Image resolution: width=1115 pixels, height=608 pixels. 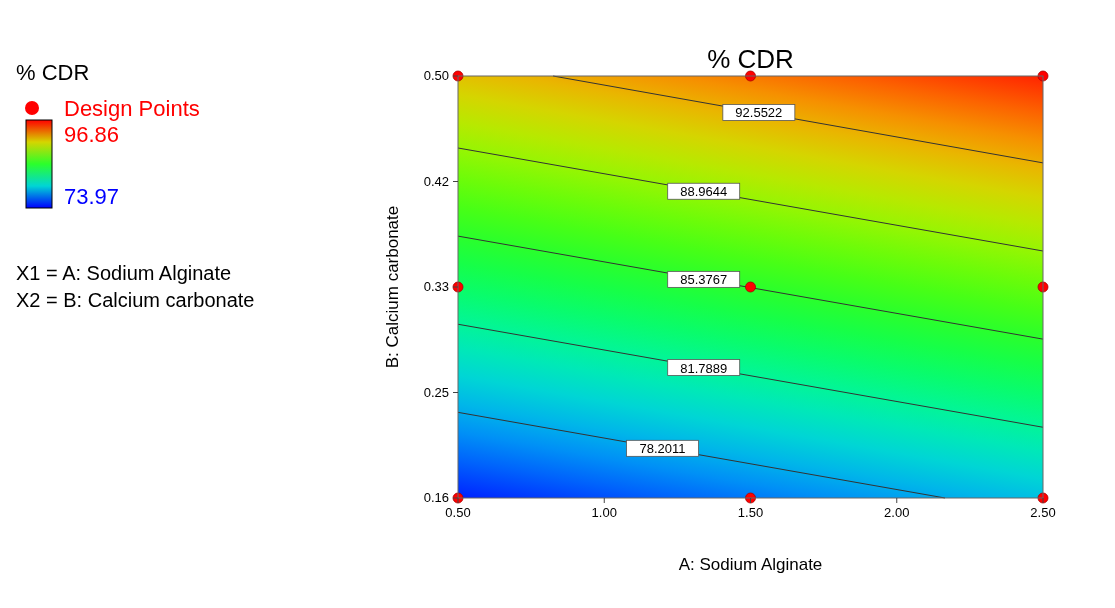 I want to click on y-tick-label: 0.50, so click(x=436, y=75).